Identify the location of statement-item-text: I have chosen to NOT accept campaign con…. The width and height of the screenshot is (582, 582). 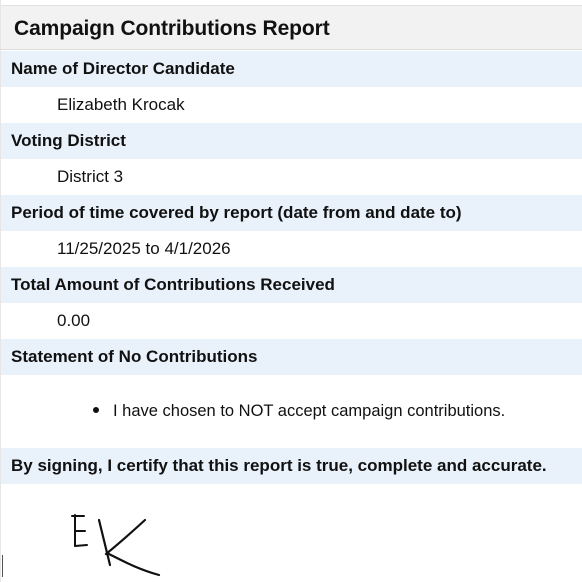
(309, 411).